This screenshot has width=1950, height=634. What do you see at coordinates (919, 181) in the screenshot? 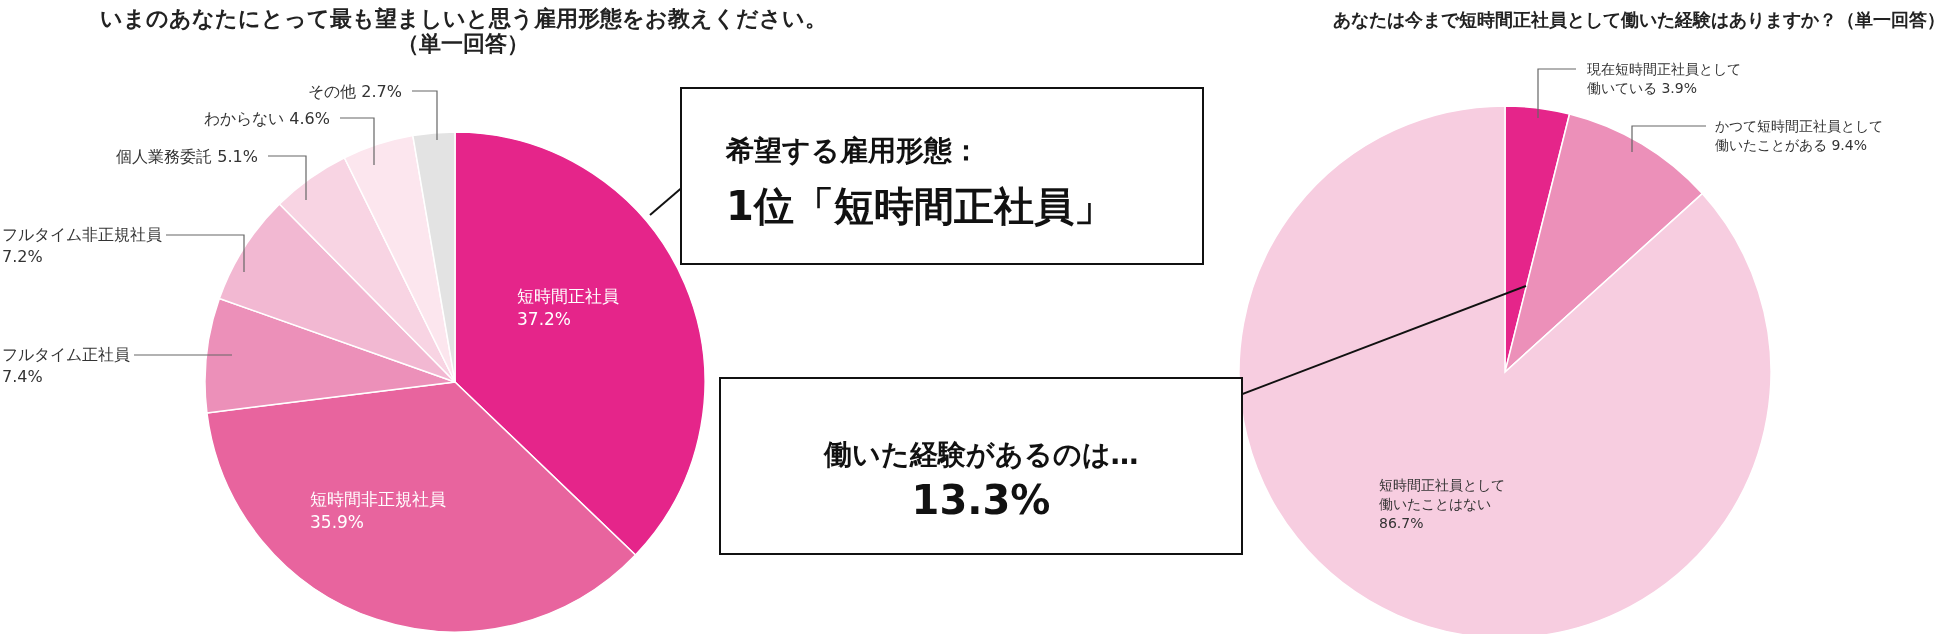
I see `text: 希望する雇用形態： 1位「短時間正社員」` at bounding box center [919, 181].